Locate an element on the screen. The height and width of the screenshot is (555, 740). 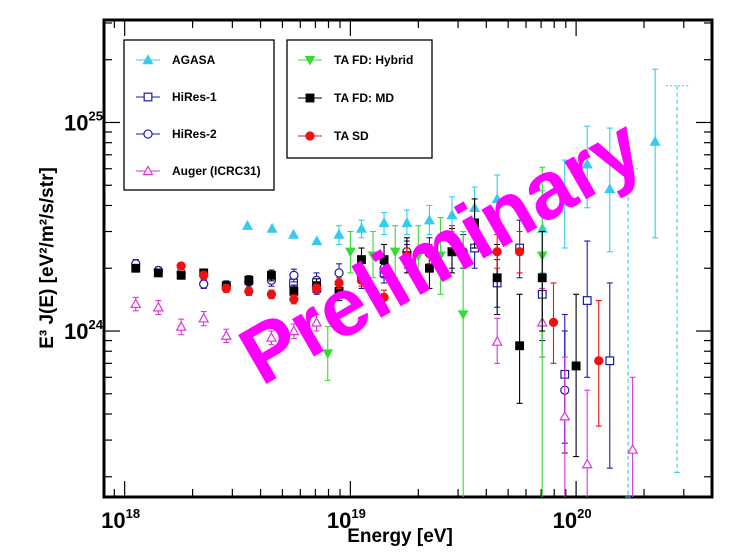
legend-label: Auger (ICRC31) is located at coordinates (216, 171).